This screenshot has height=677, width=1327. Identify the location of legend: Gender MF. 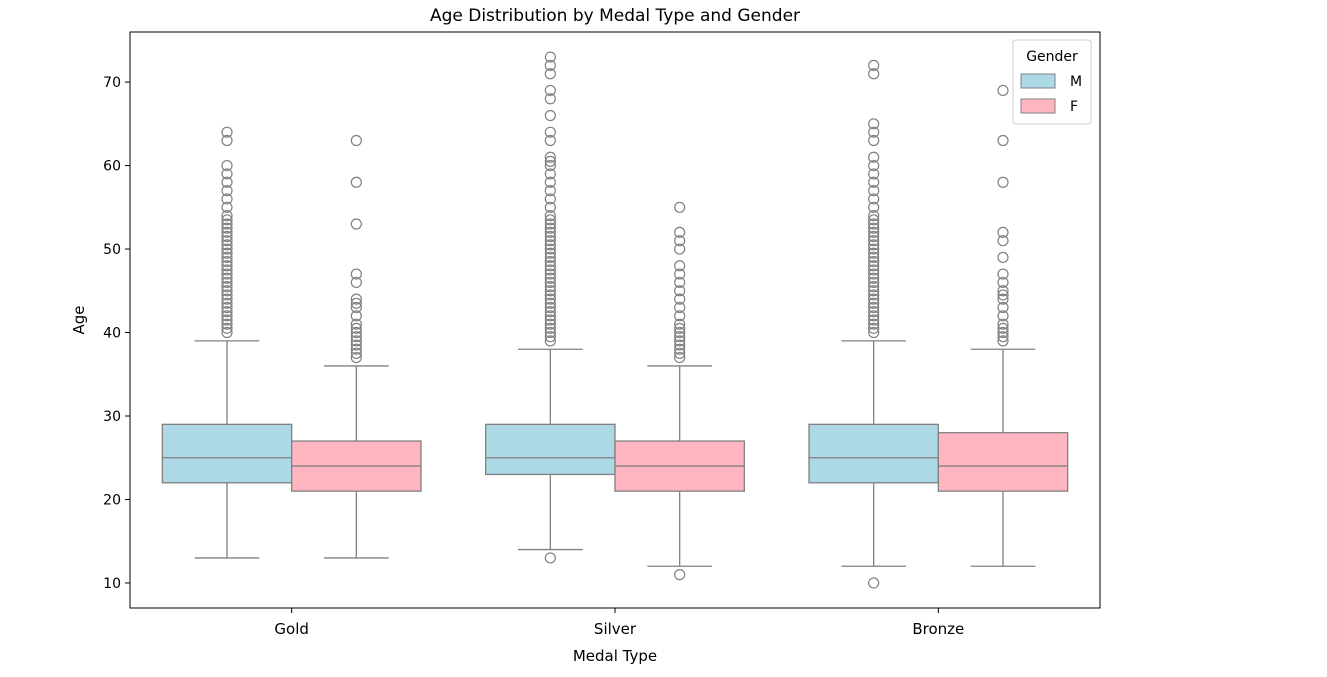
(1052, 82).